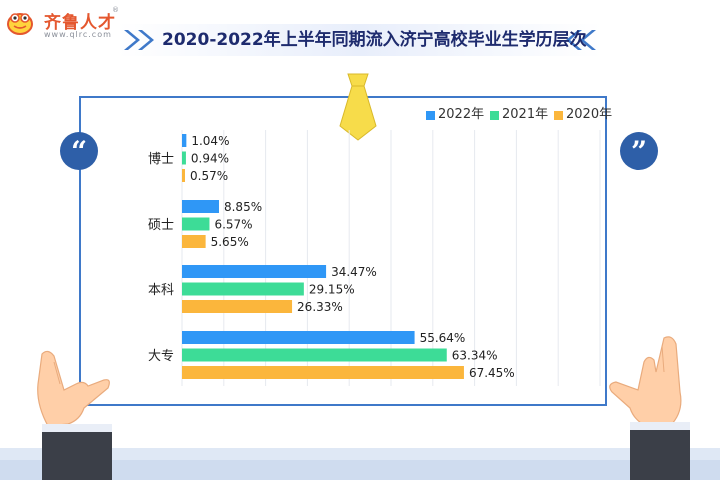 Image resolution: width=720 pixels, height=480 pixels. Describe the element at coordinates (115, 10) in the screenshot. I see `registered-mark: ®` at that location.